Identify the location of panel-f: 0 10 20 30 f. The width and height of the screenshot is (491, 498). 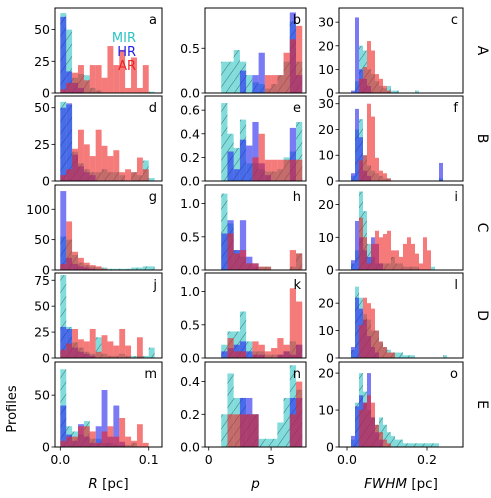
(391, 142).